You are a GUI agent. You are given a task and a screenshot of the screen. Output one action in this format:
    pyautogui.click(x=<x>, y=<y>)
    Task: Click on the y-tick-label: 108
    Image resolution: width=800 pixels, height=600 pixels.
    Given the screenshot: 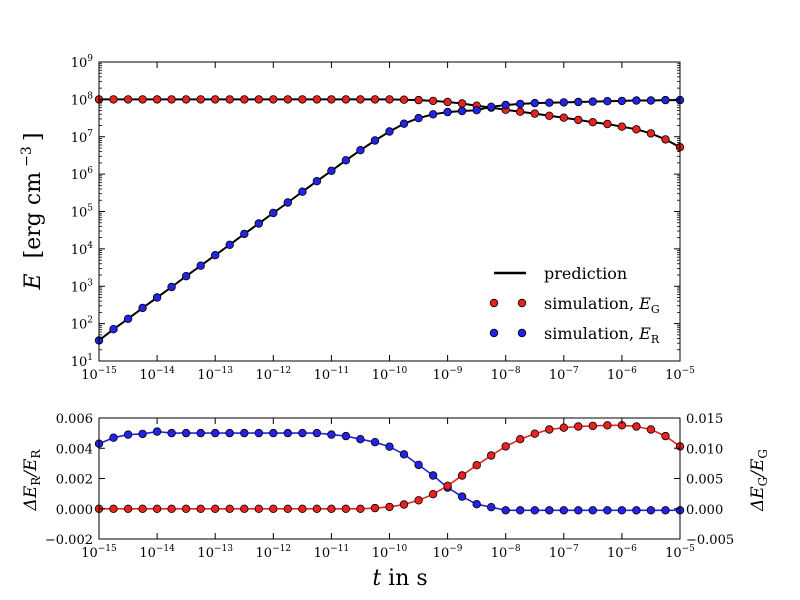 What is the action you would take?
    pyautogui.click(x=82, y=99)
    